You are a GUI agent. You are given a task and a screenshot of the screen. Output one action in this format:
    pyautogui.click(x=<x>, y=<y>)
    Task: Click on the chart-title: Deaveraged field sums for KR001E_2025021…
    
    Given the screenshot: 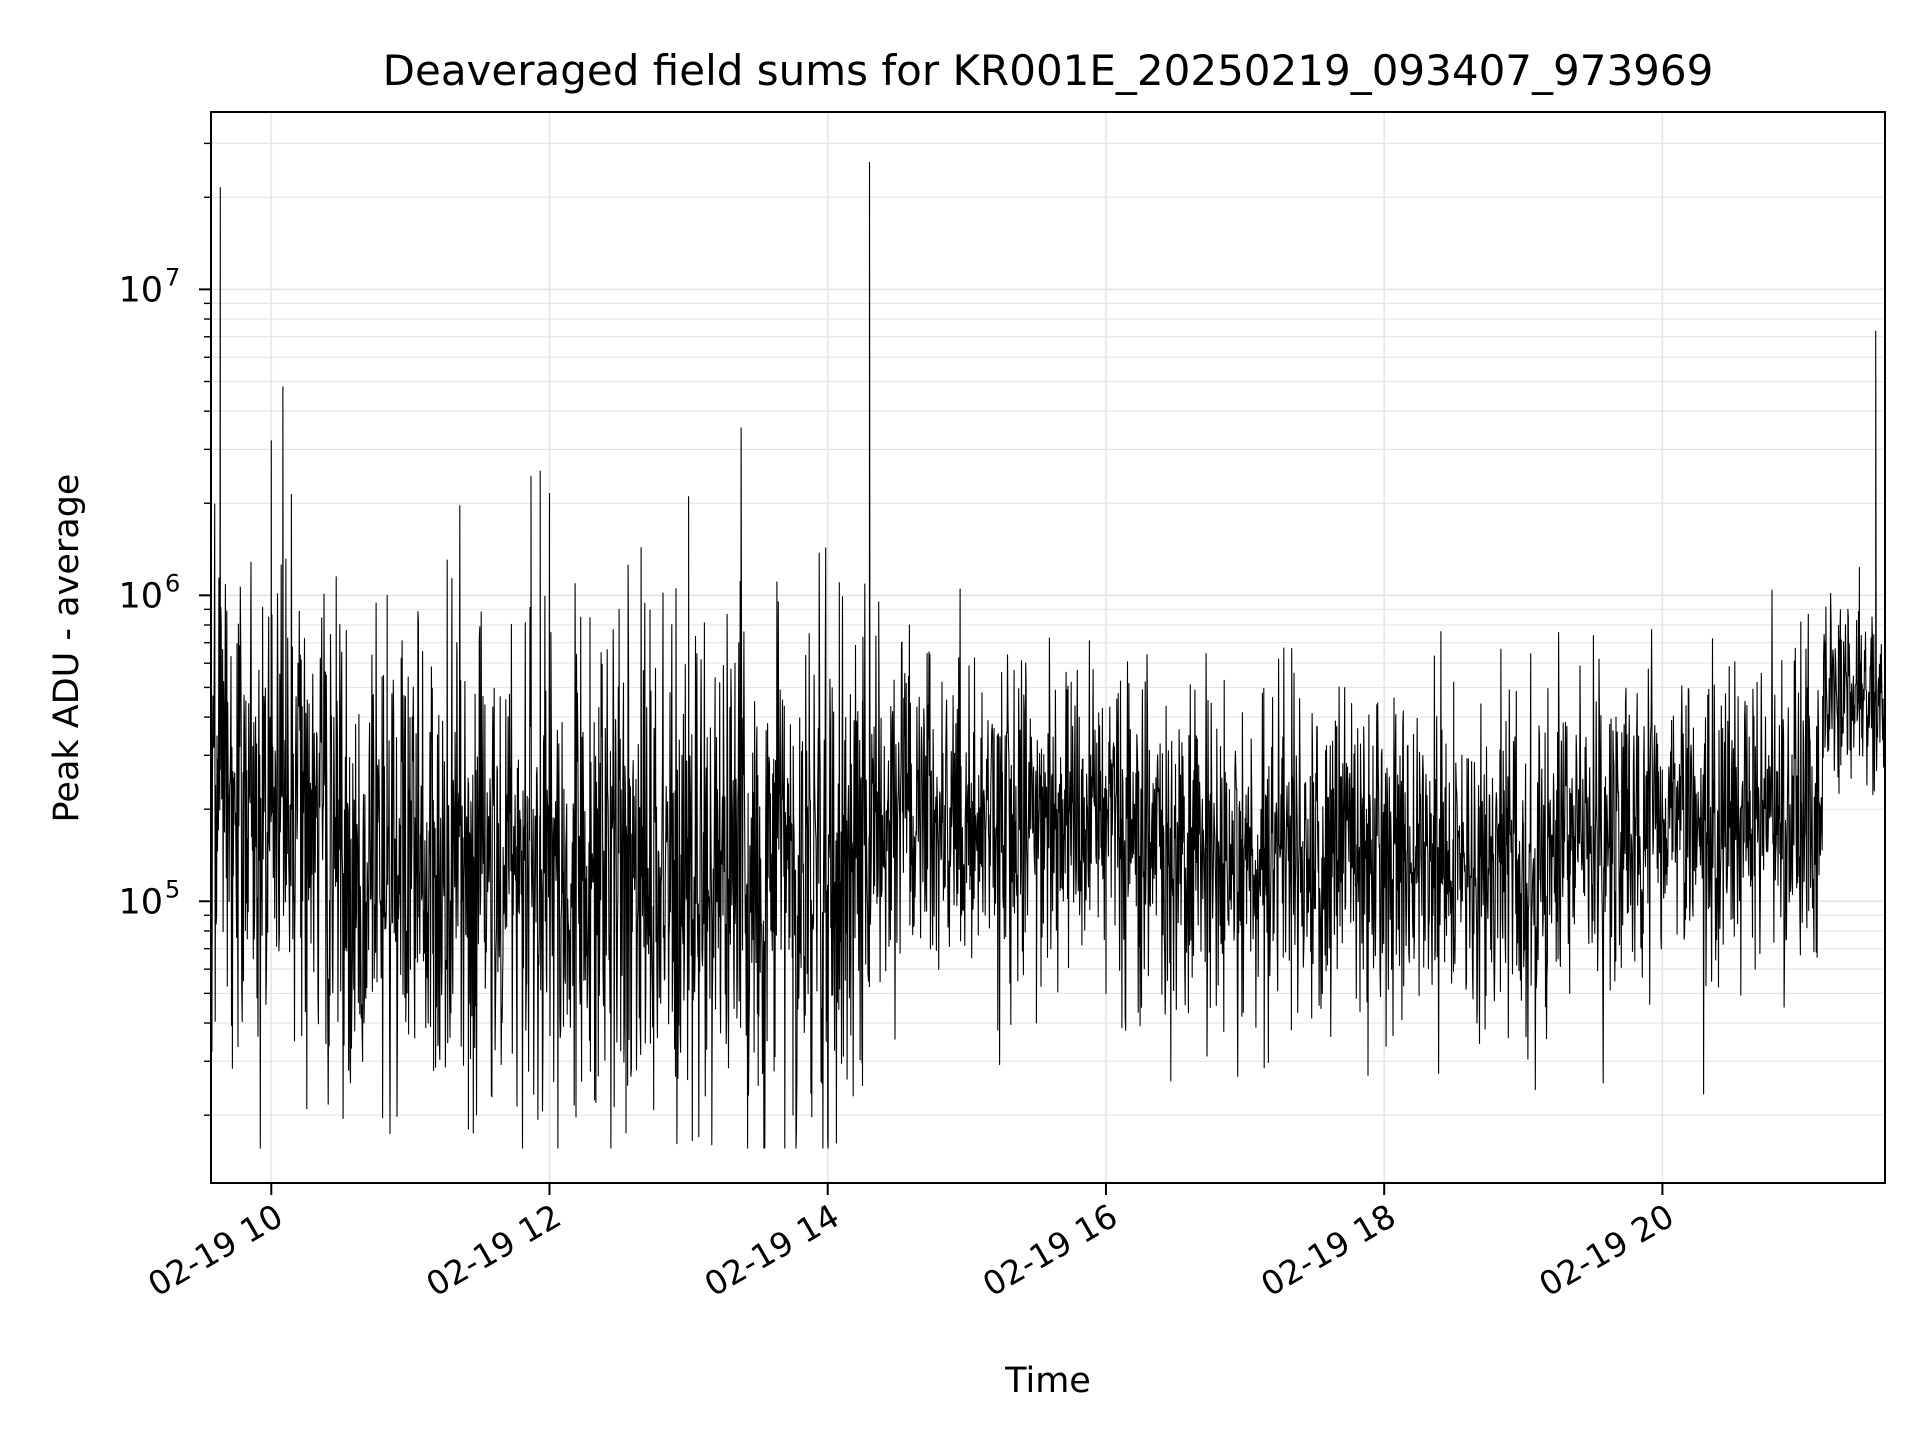 What is the action you would take?
    pyautogui.click(x=1048, y=70)
    